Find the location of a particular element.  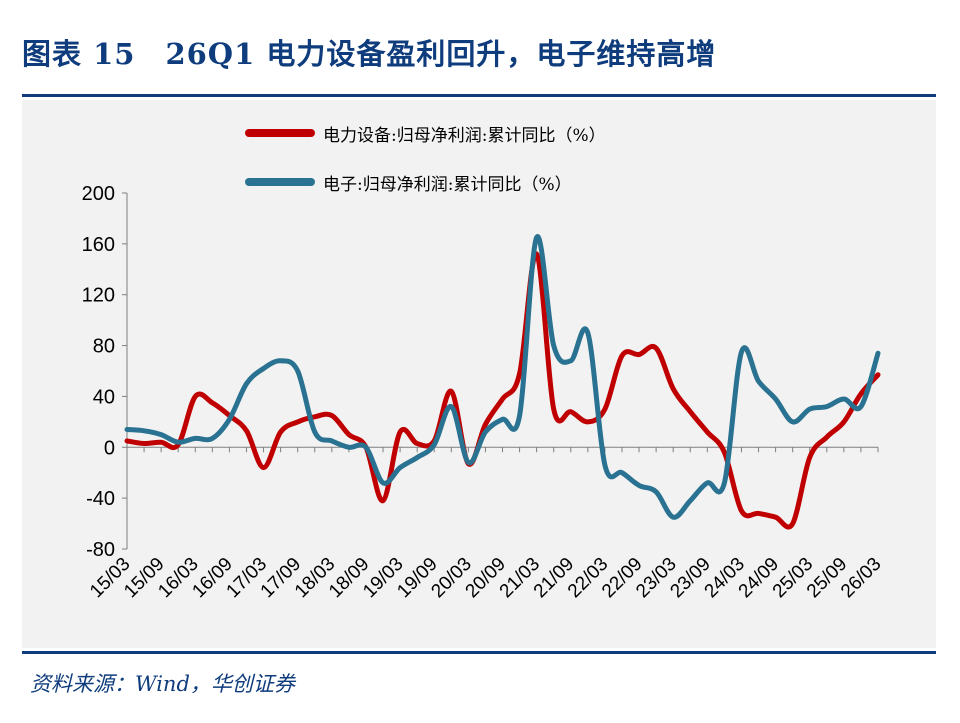

y-tick-label: 120 is located at coordinates (98, 296).